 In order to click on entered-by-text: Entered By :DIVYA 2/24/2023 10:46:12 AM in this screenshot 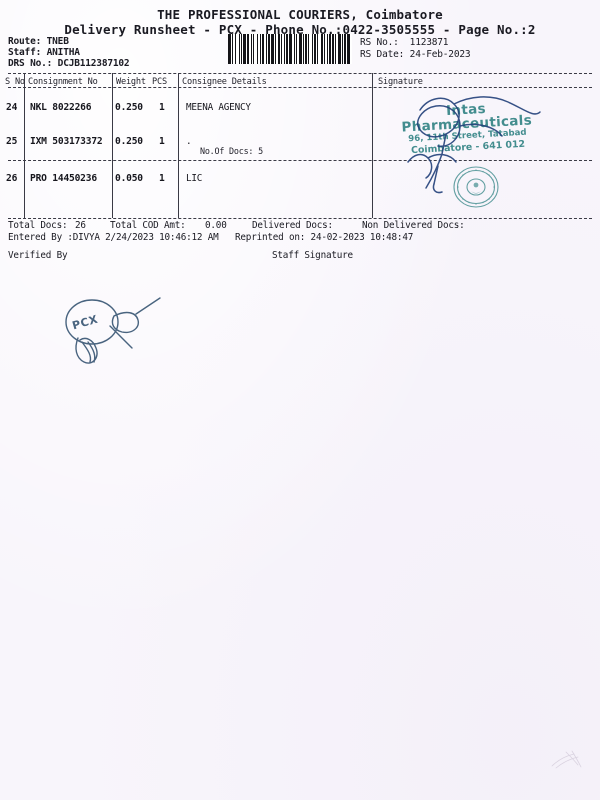, I will do `click(113, 237)`.